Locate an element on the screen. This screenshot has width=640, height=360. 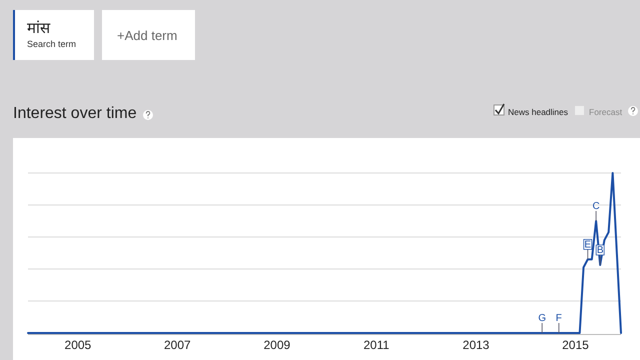
text: मांस is located at coordinates (39, 28).